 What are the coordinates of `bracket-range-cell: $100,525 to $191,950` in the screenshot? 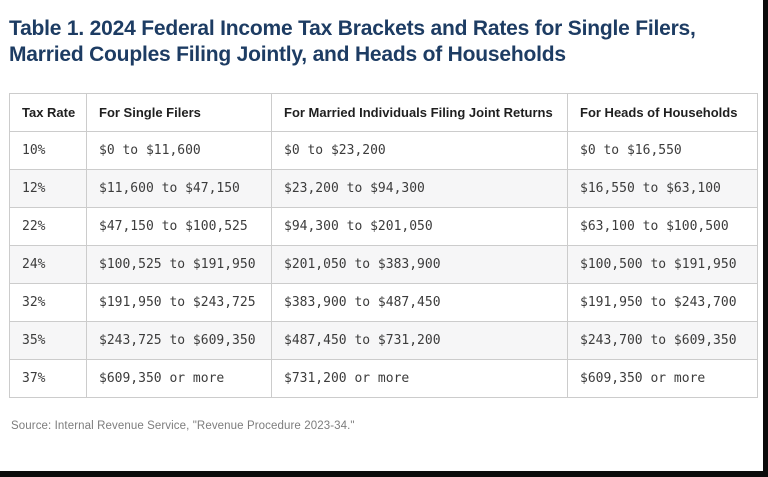 It's located at (179, 264).